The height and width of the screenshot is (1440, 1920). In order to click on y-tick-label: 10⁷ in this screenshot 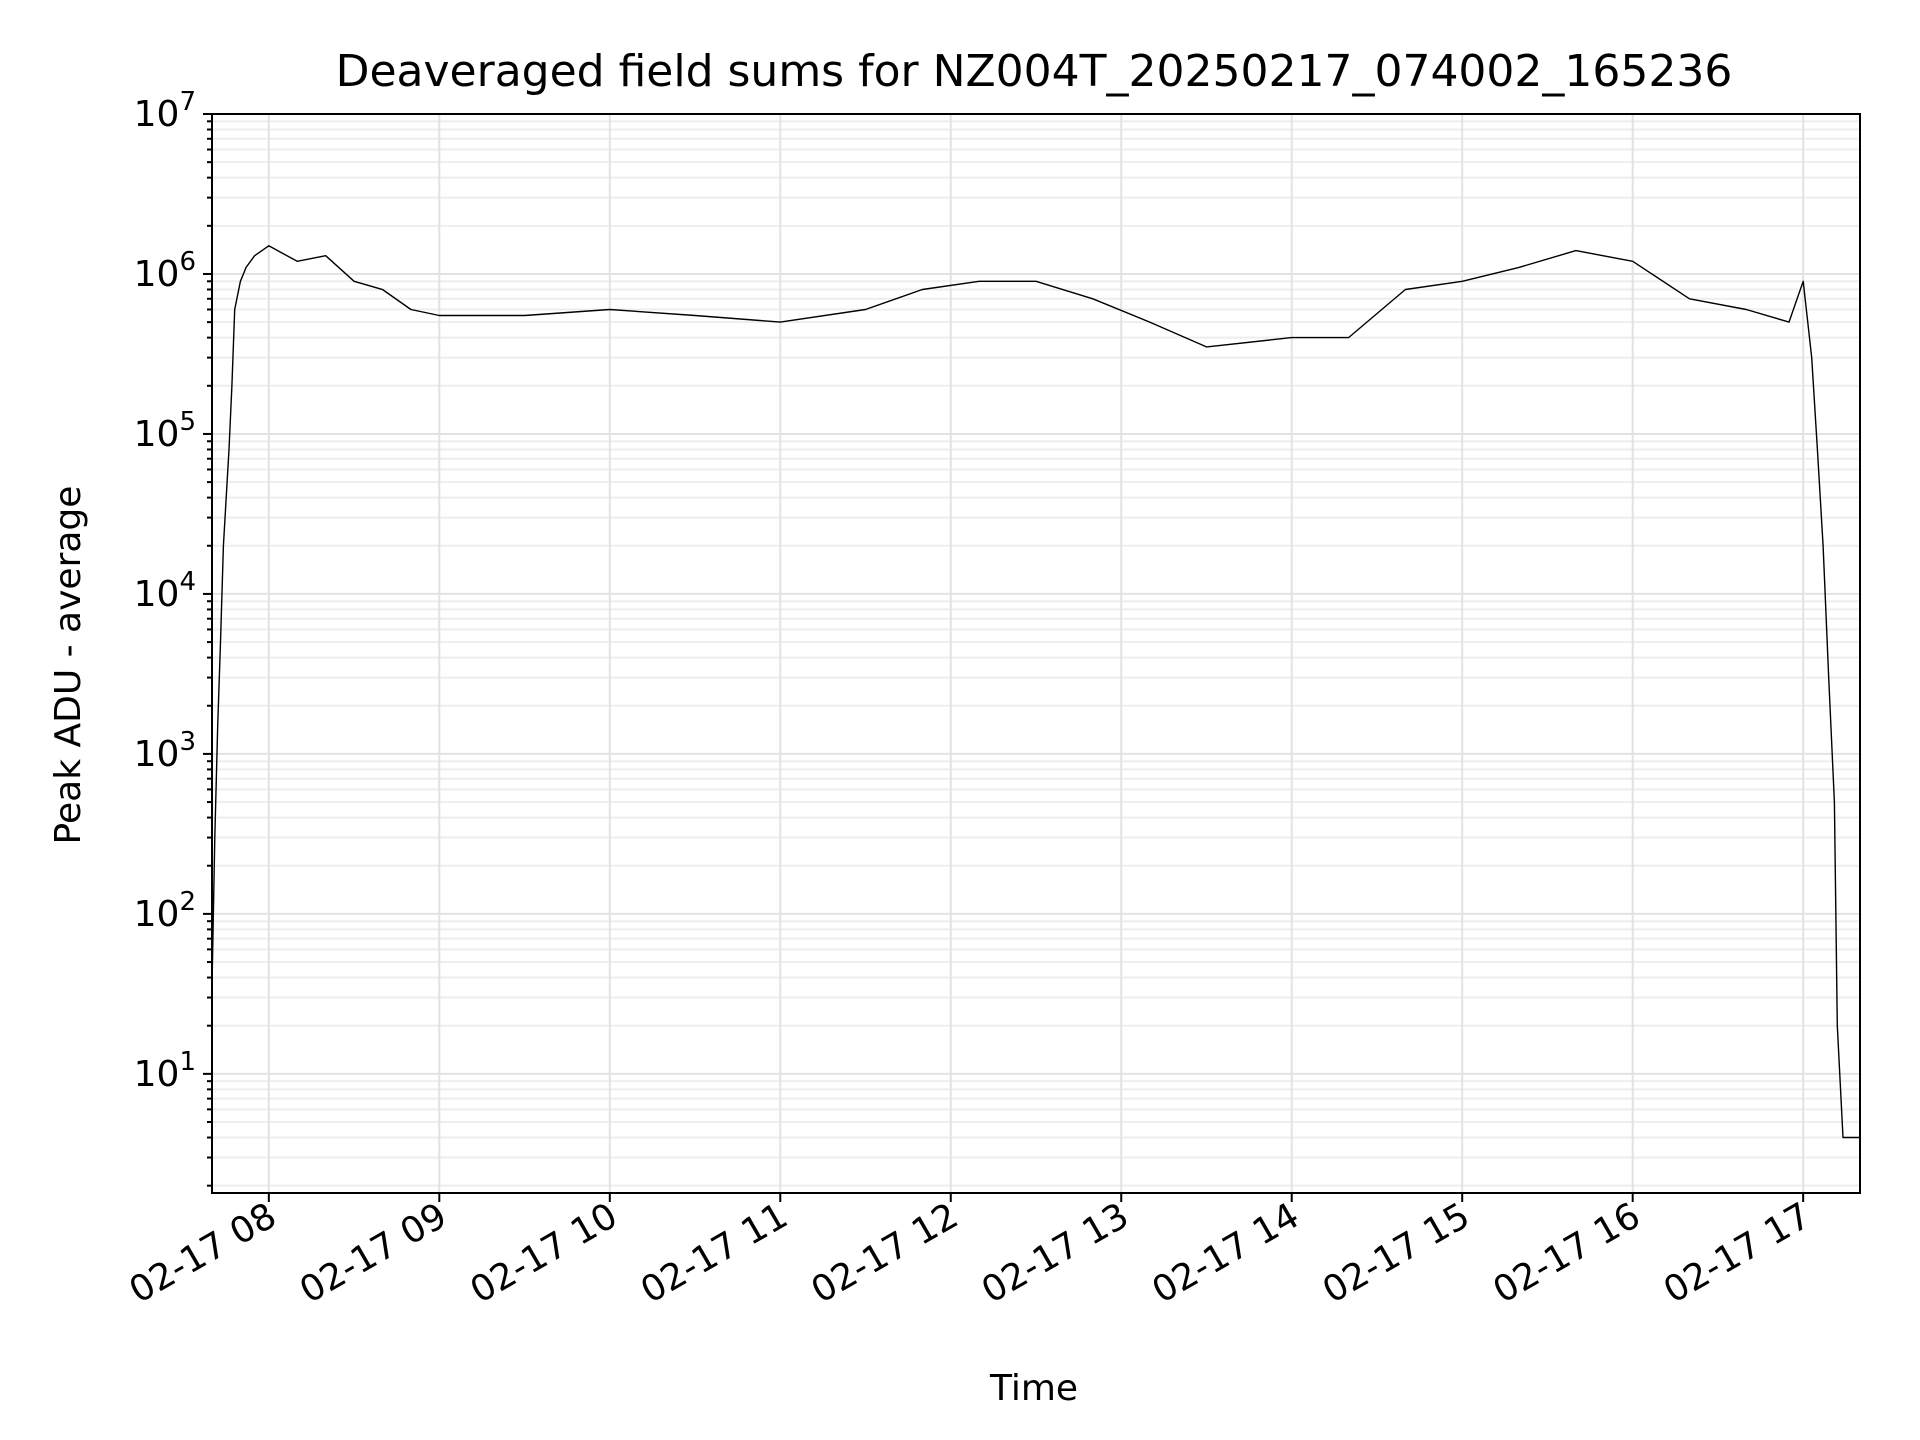, I will do `click(165, 111)`.